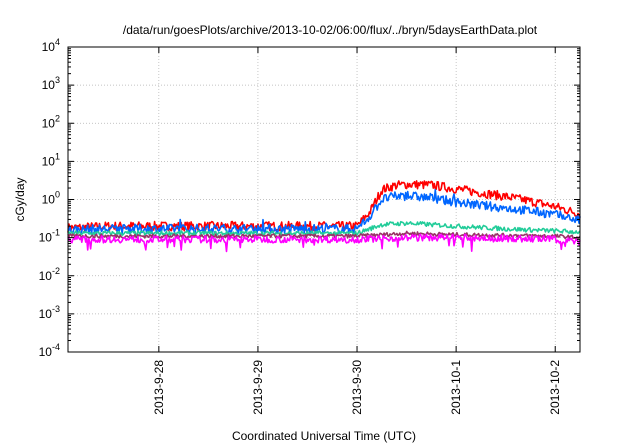 Image resolution: width=640 pixels, height=448 pixels. Describe the element at coordinates (49, 274) in the screenshot. I see `y-tick-label: 10⁻²` at that location.